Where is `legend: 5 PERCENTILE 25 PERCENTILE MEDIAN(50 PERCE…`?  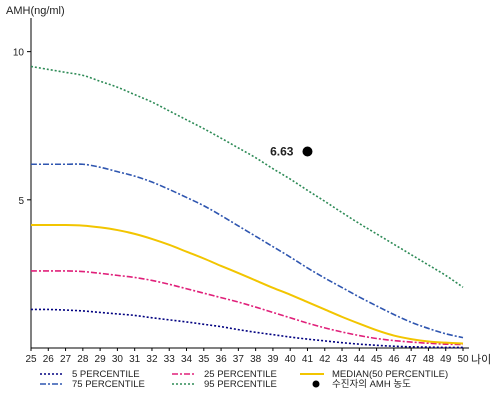 legend: 5 PERCENTILE 25 PERCENTILE MEDIAN(50 PERCE… is located at coordinates (244, 379).